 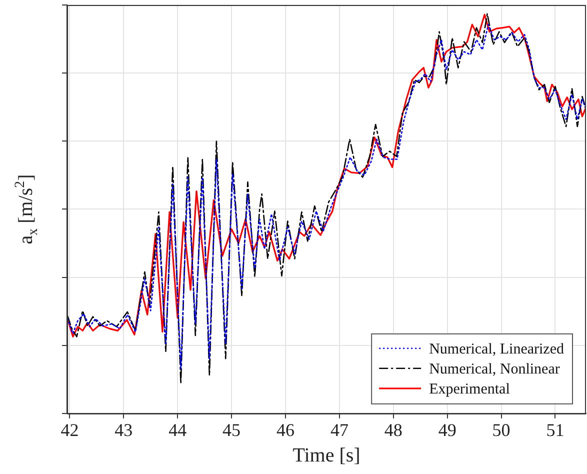 I want to click on x-tick-label: 50, so click(x=501, y=430).